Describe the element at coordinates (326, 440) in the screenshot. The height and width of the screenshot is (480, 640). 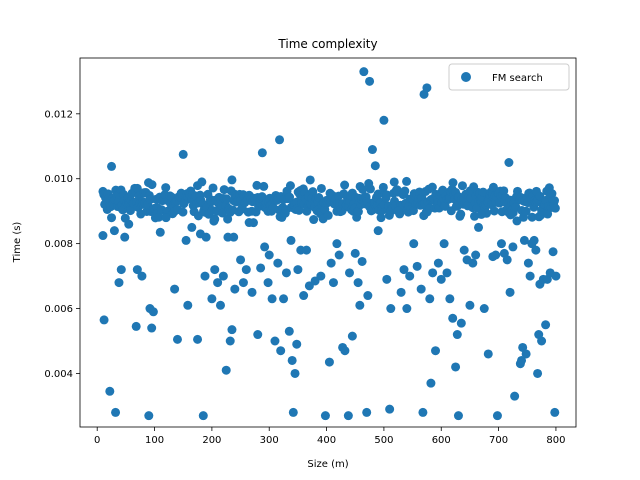
I see `x-tick-label: 400` at that location.